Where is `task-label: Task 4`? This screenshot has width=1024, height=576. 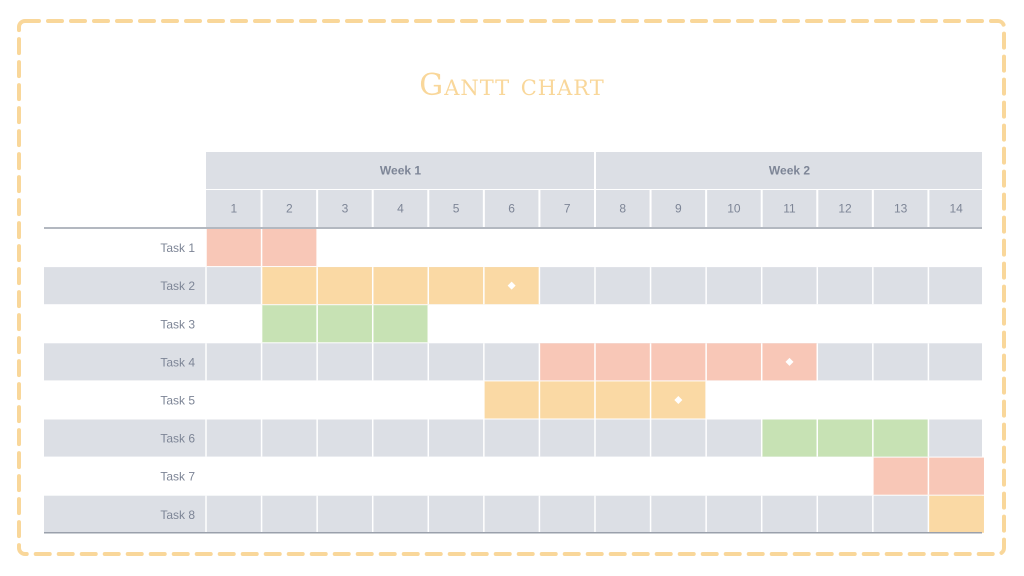 task-label: Task 4 is located at coordinates (177, 362).